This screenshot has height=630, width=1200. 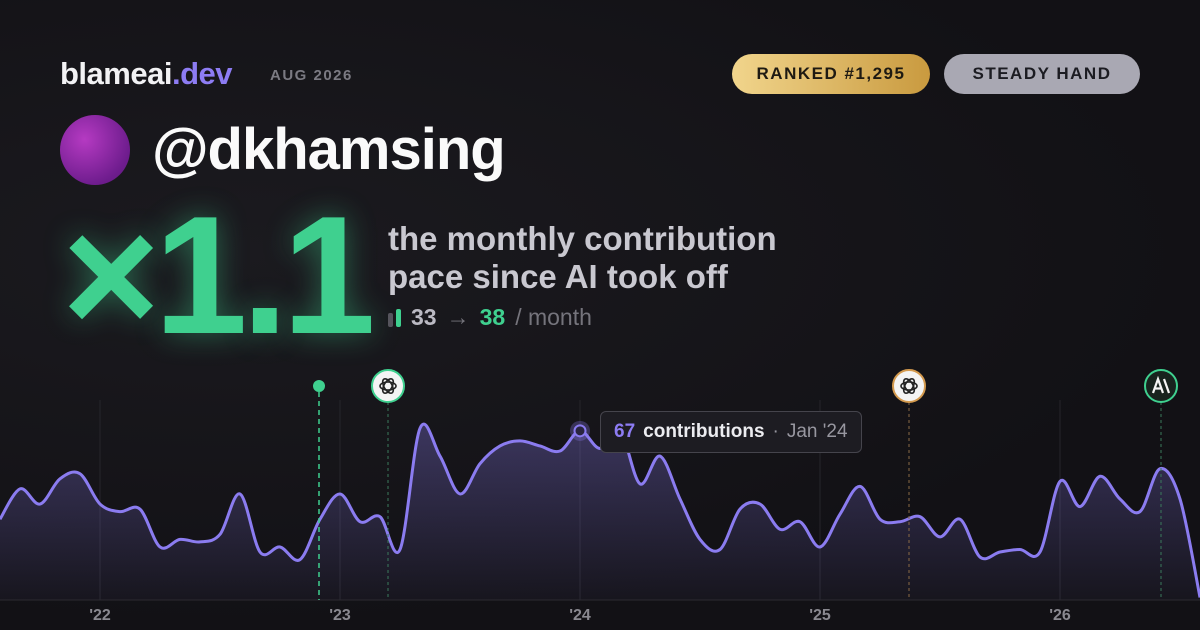 I want to click on description-line: the monthly contribution, so click(x=582, y=238).